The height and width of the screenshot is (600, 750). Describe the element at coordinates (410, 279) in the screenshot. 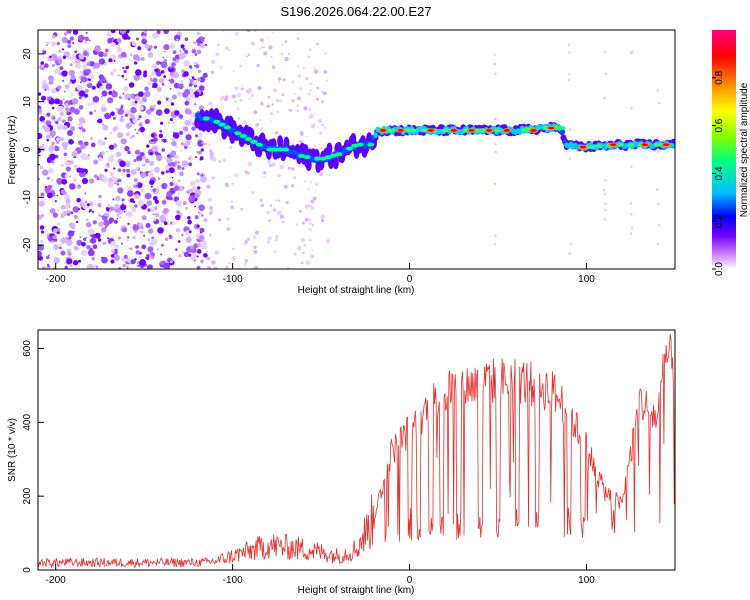

I see `spectrogram-xtick-label: 0` at that location.